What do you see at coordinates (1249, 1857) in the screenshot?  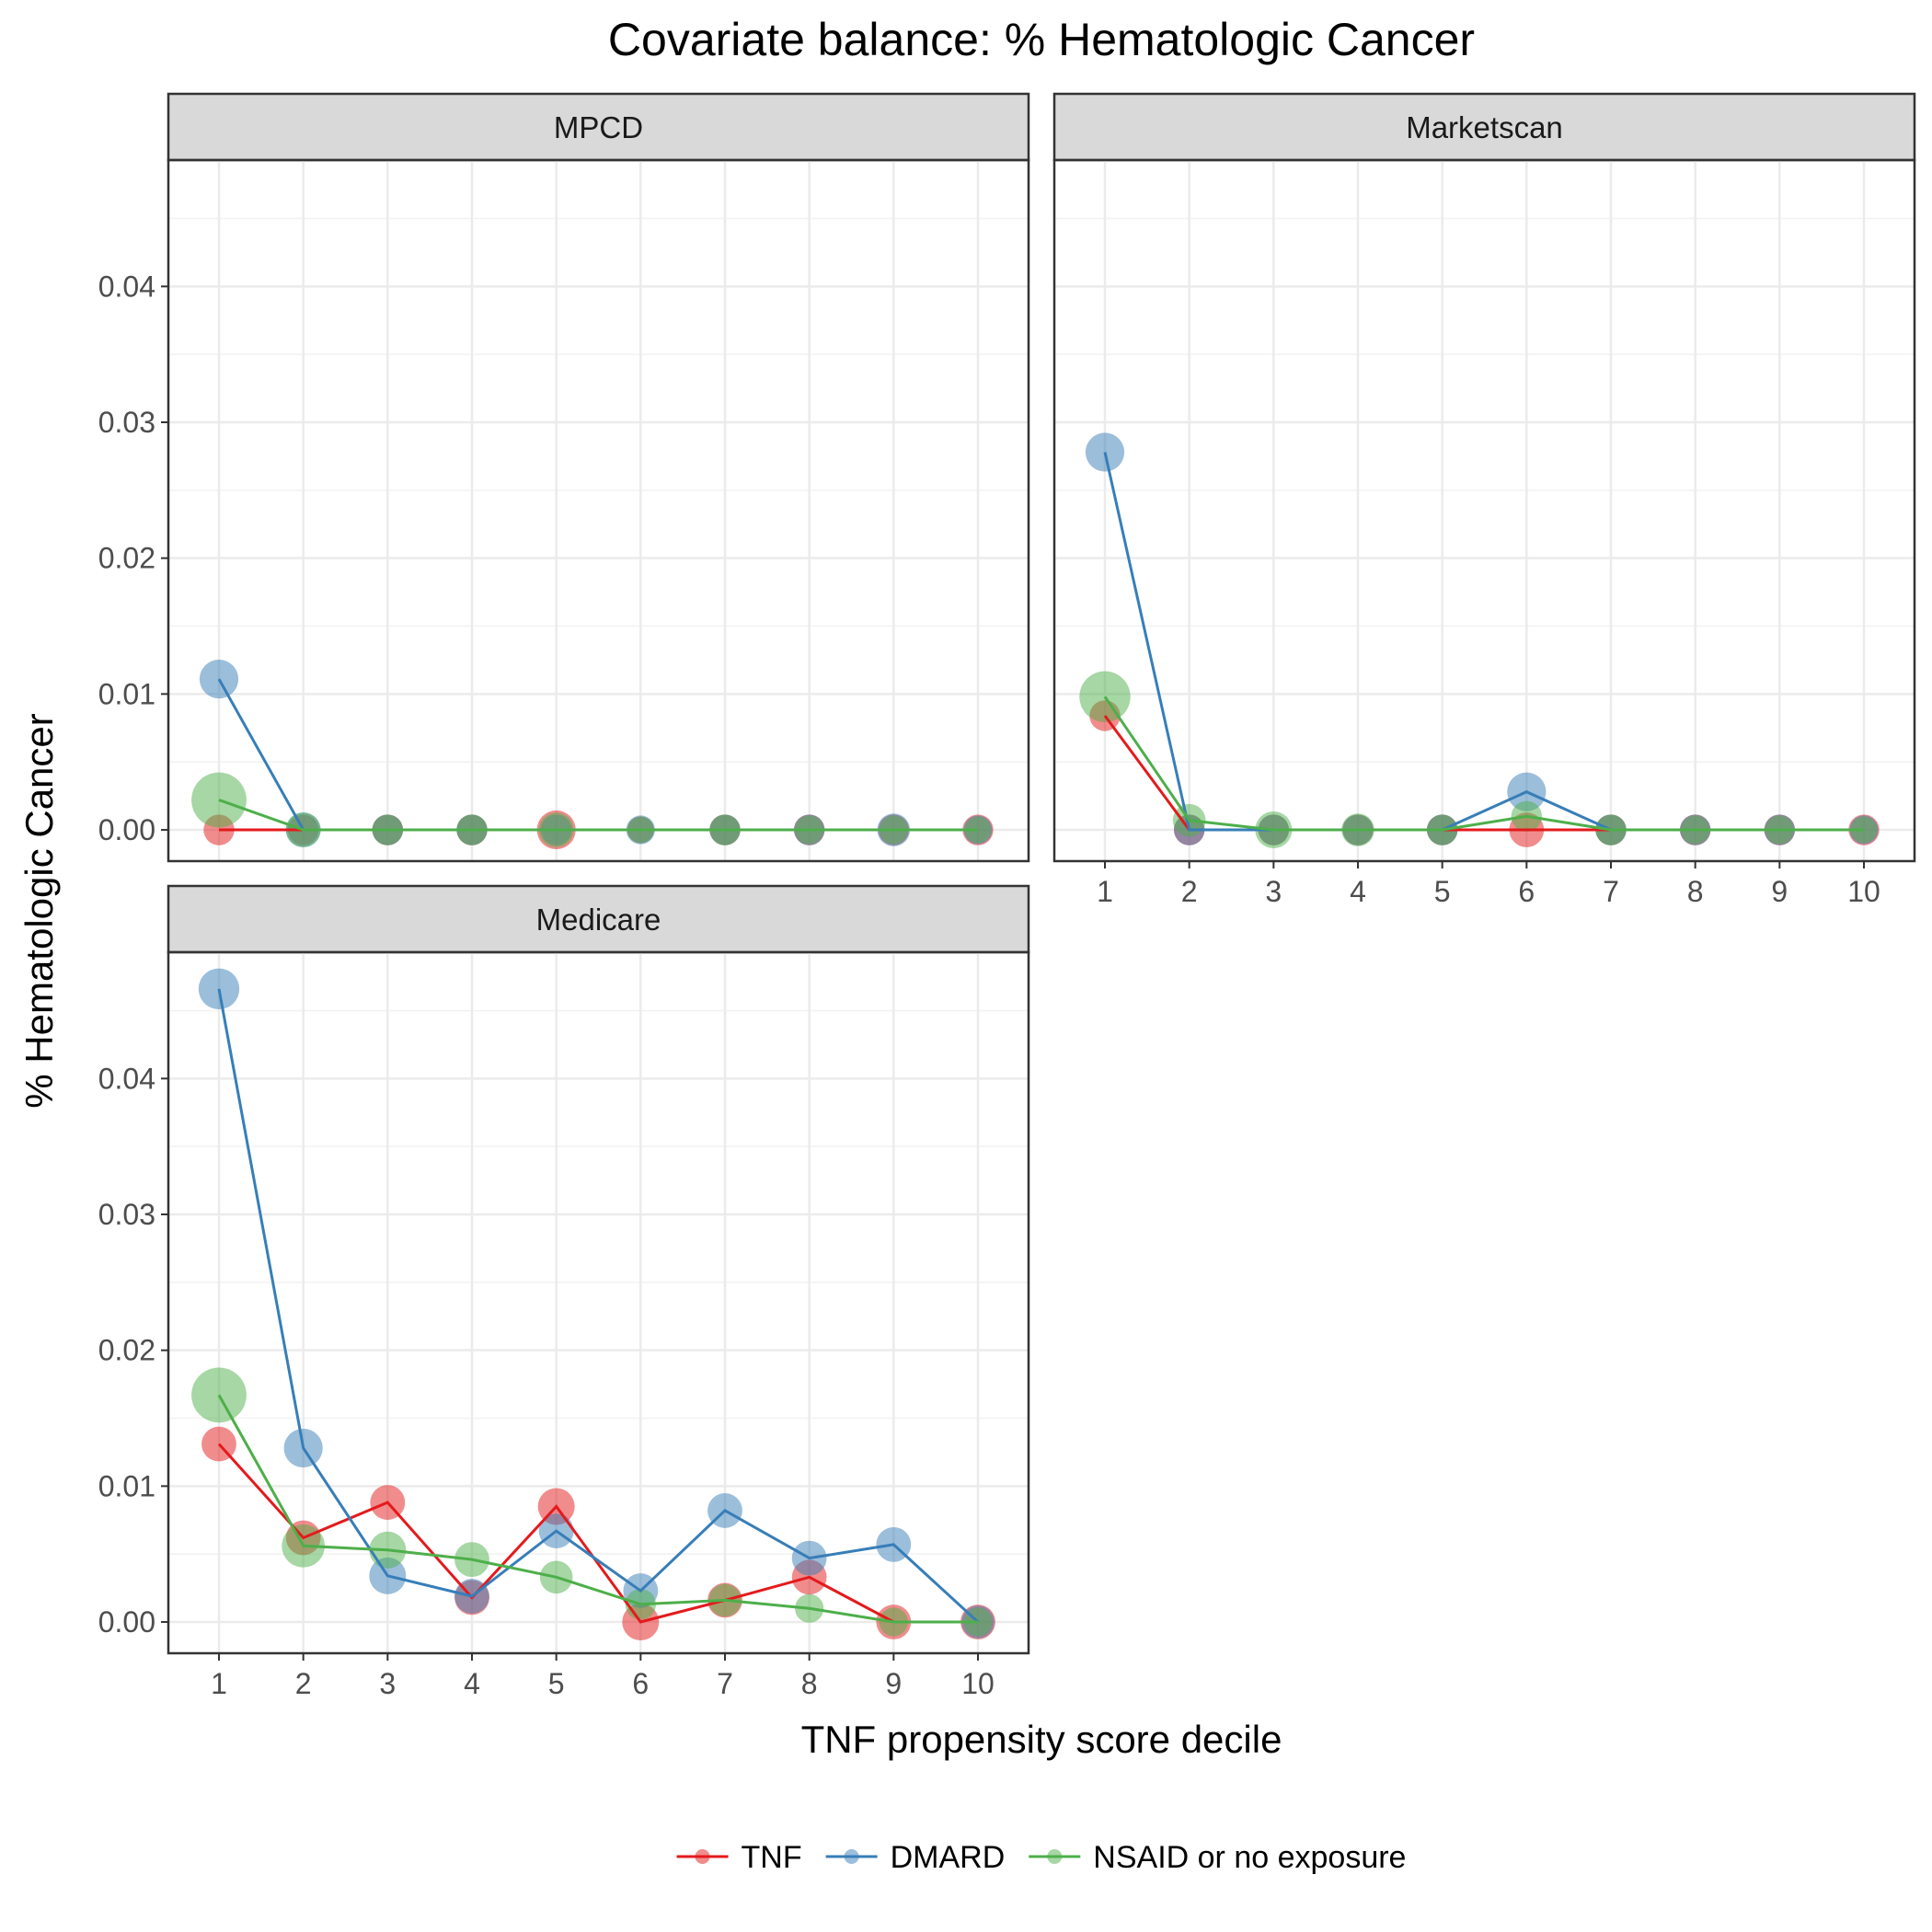 I see `legend-label-nsaid-or-no-exposure: NSAID or no exposure` at bounding box center [1249, 1857].